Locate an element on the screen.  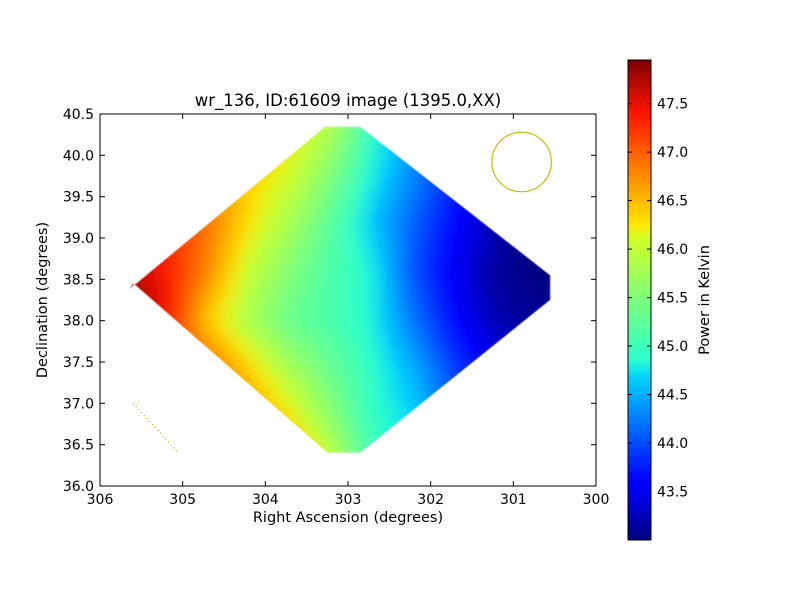
beam-circle is located at coordinates (521, 162).